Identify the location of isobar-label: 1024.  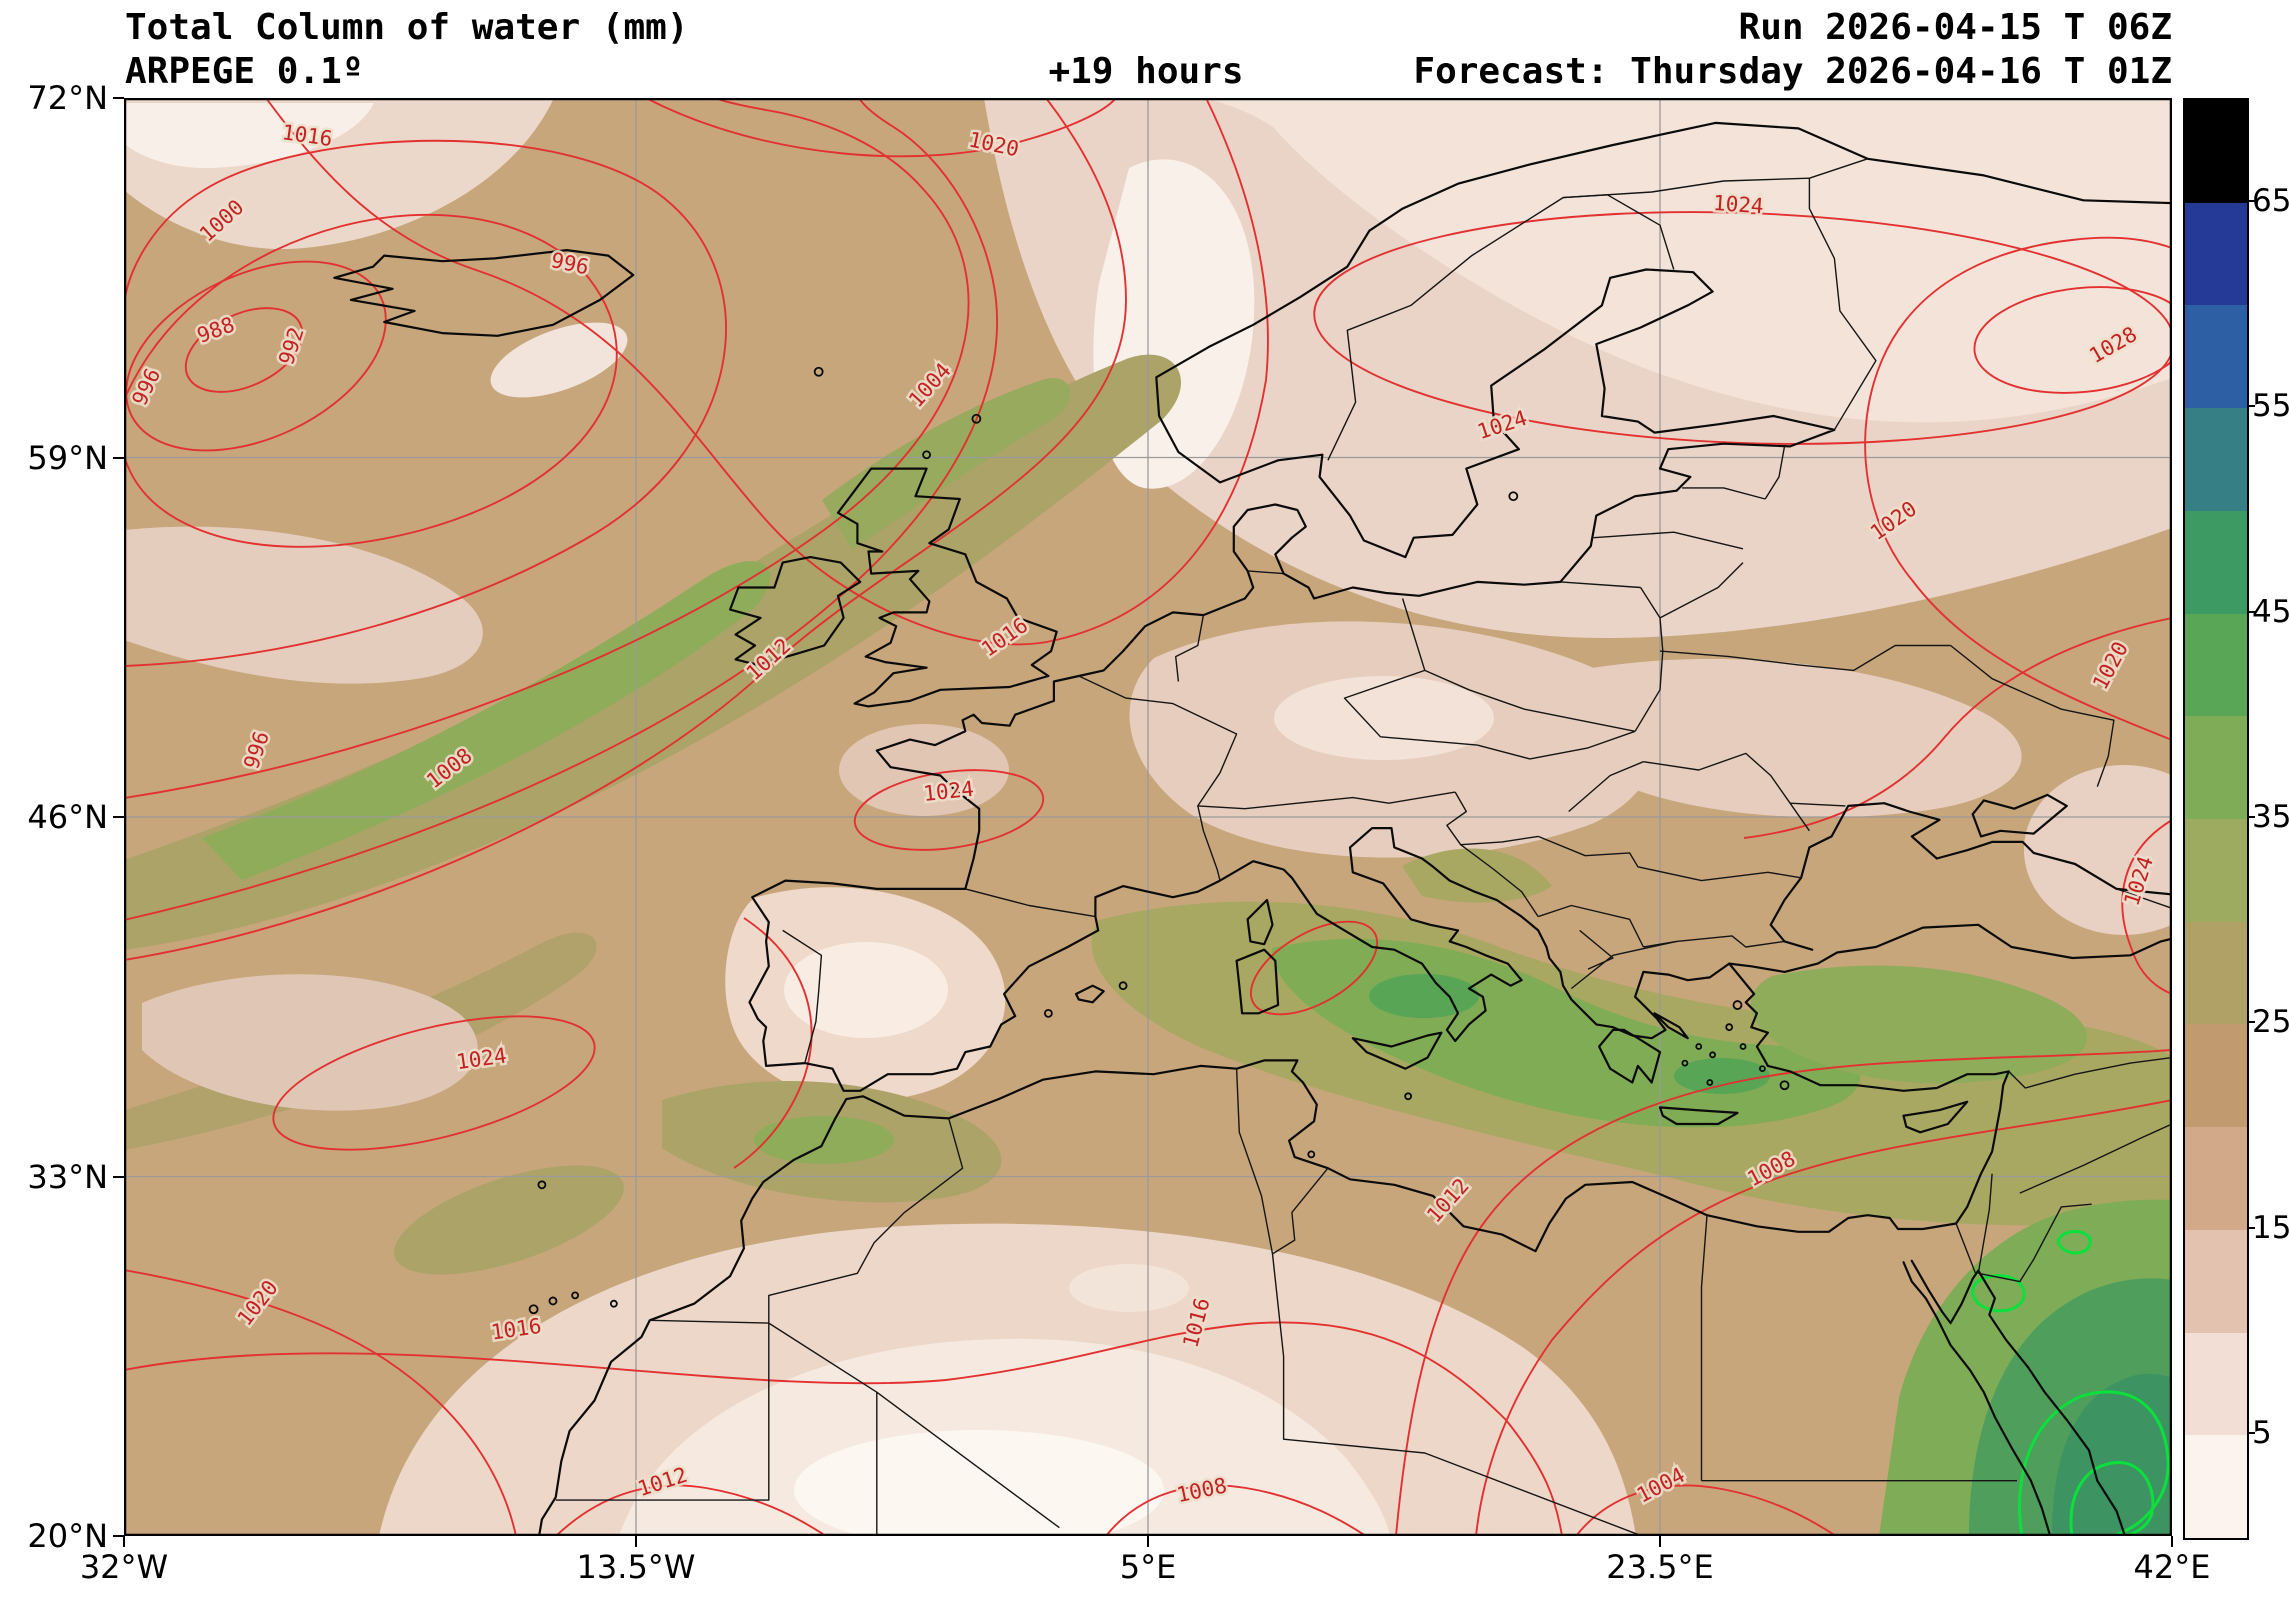
(948, 791).